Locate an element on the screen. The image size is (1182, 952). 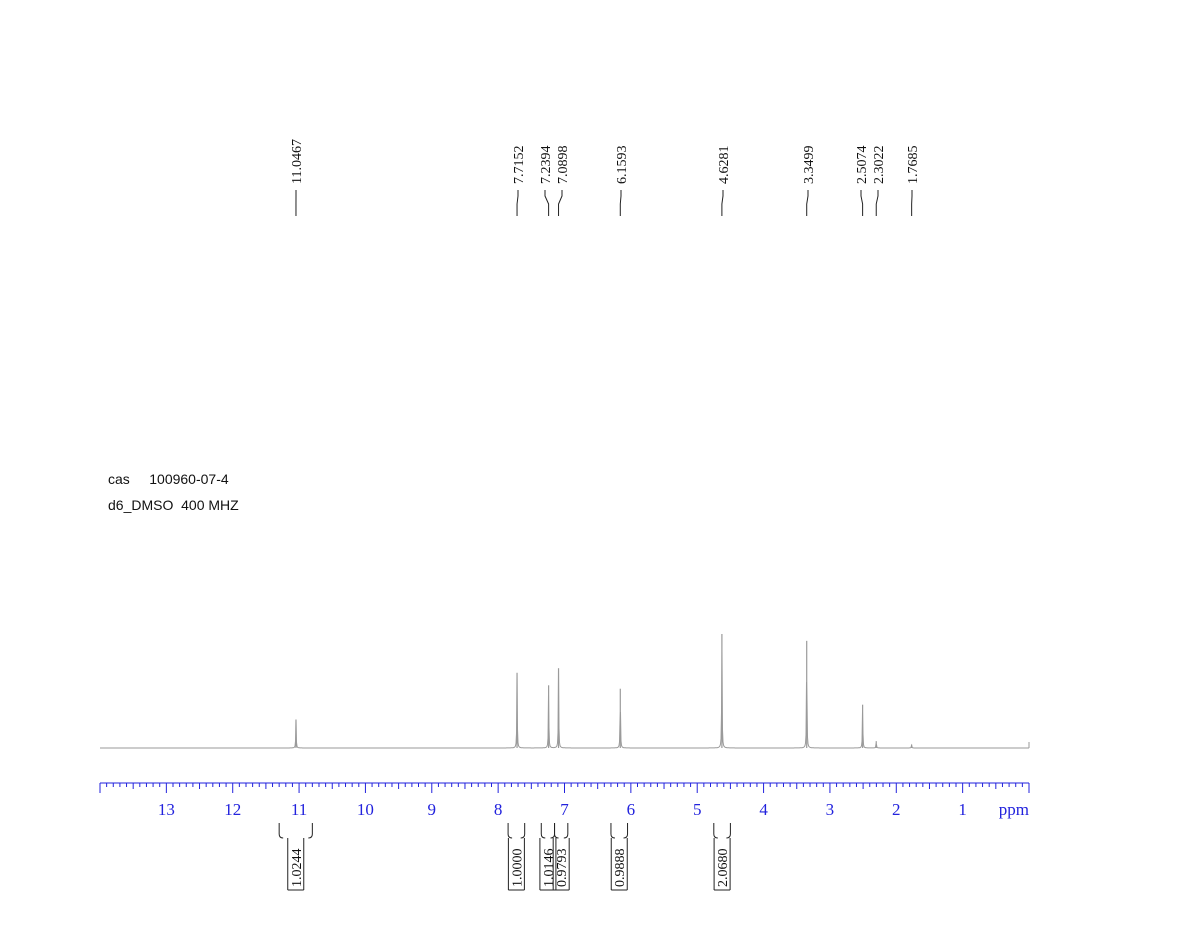
x-tick-label: 1 is located at coordinates (962, 809).